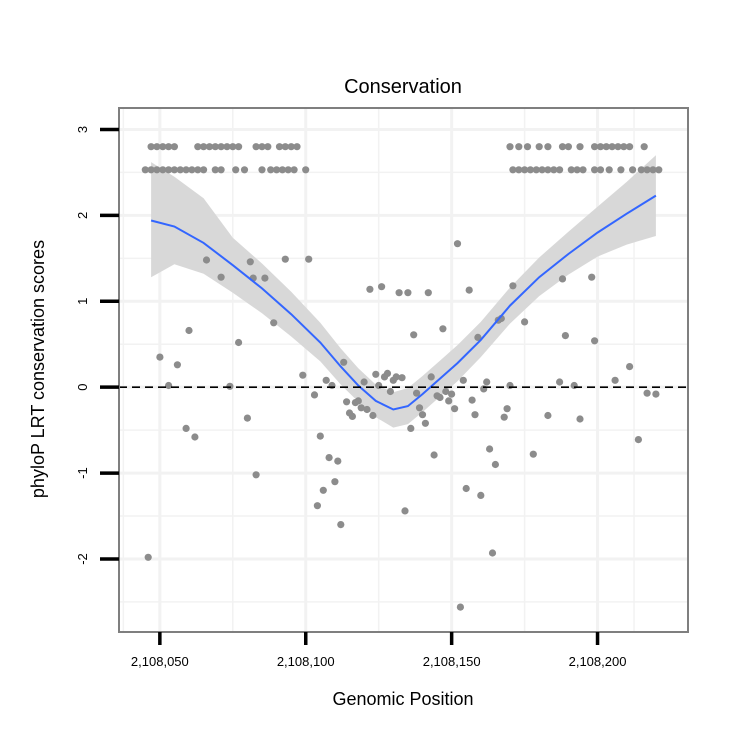  What do you see at coordinates (38, 369) in the screenshot?
I see `y-axis-label: phyloP LRT conservation scores` at bounding box center [38, 369].